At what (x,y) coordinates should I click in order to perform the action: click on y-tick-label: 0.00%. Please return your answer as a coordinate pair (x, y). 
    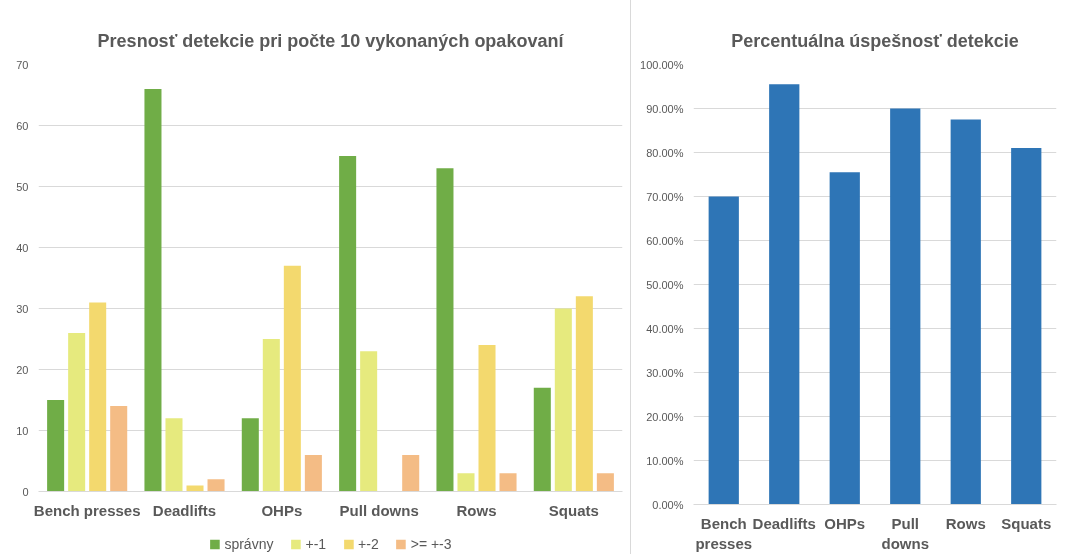
    Looking at the image, I should click on (668, 504).